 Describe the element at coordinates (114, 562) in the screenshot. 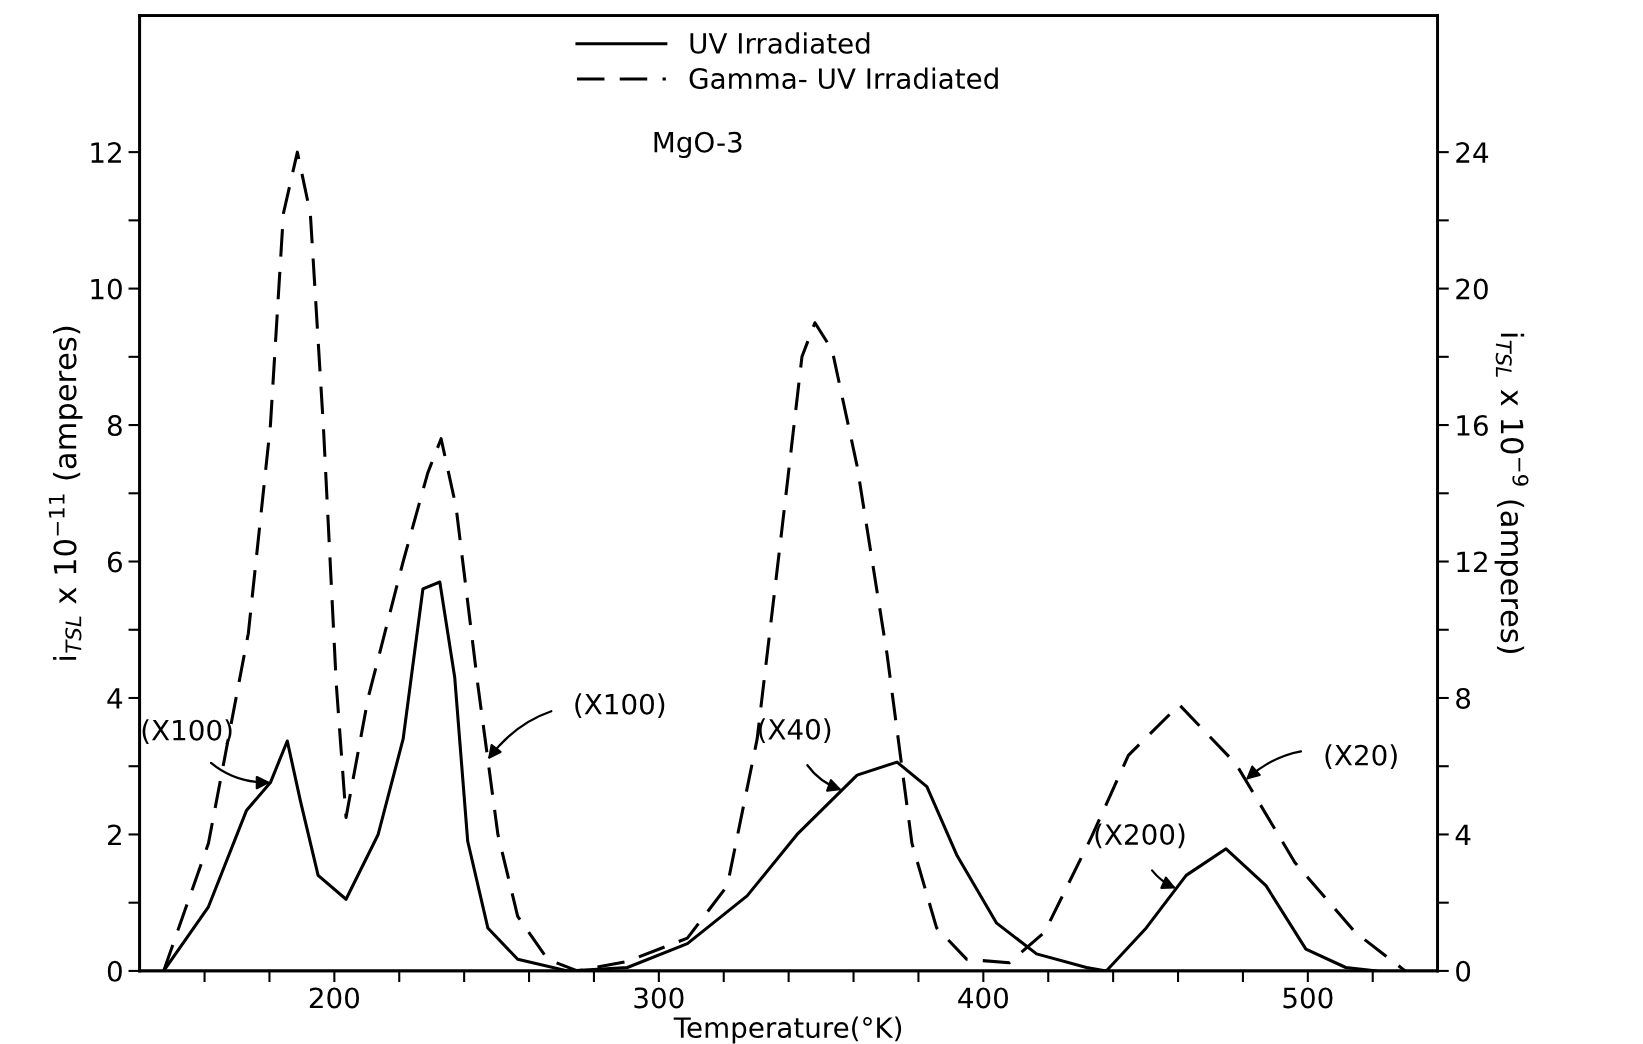

I see `y-tick-label: 6` at that location.